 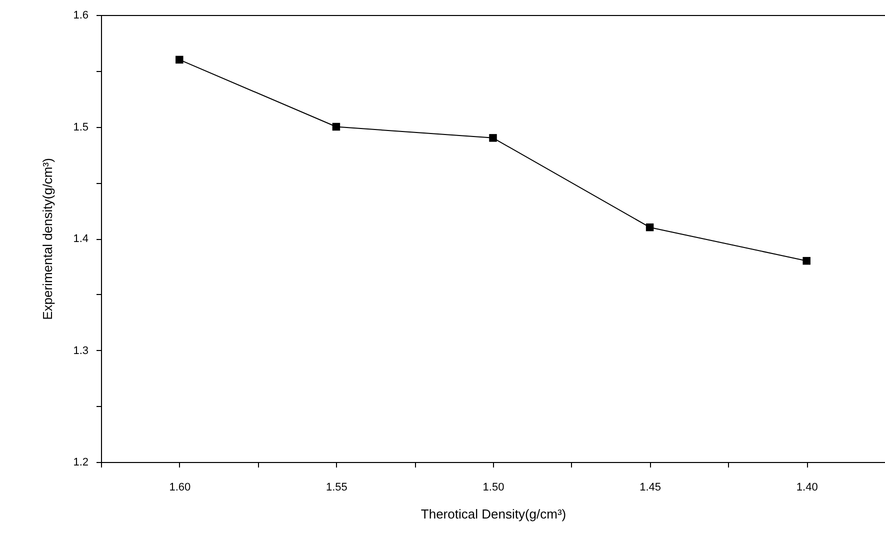 I want to click on x-tick-label: 1.50, so click(x=493, y=488).